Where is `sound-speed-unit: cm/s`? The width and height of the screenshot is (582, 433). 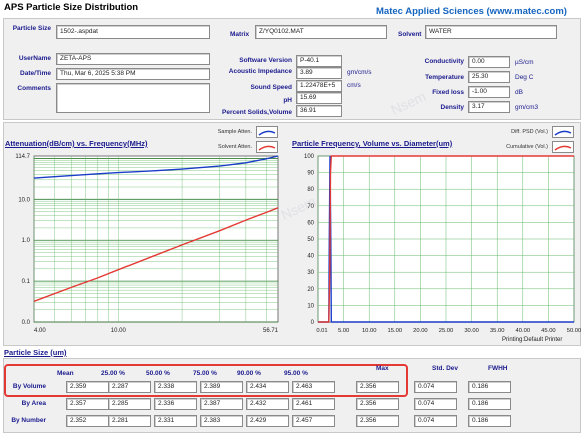
sound-speed-unit: cm/s is located at coordinates (354, 85).